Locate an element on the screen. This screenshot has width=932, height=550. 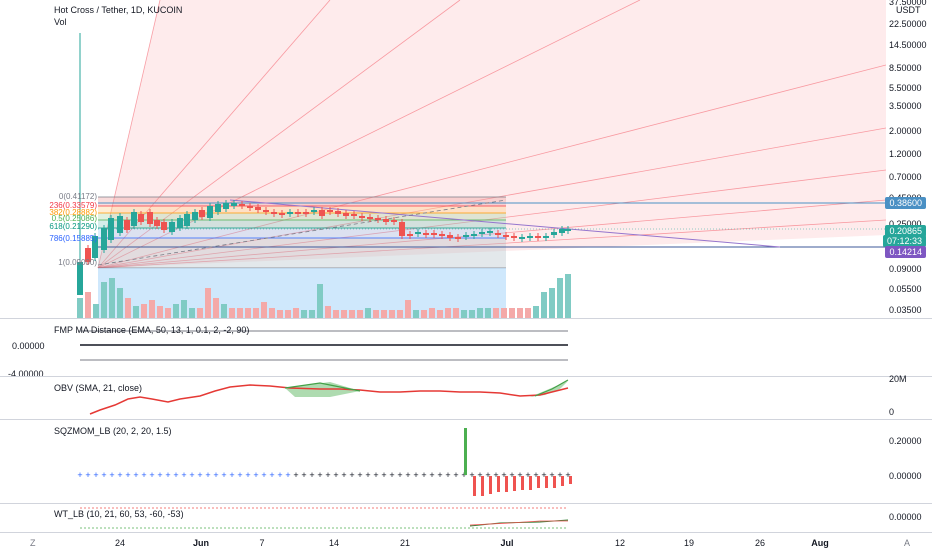
price-tick: 5.50000 is located at coordinates (905, 88).